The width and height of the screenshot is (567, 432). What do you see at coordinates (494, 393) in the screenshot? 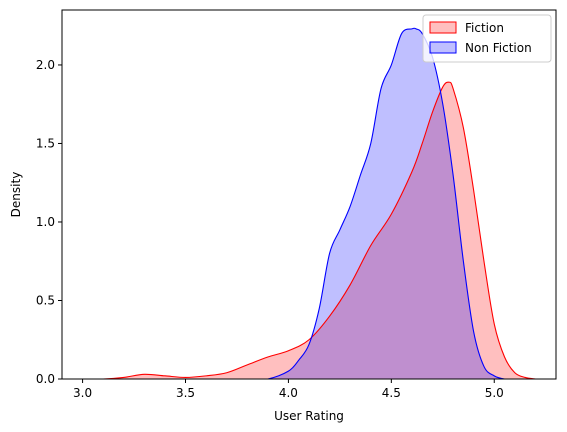
I see `x-tick-label: 5.0` at bounding box center [494, 393].